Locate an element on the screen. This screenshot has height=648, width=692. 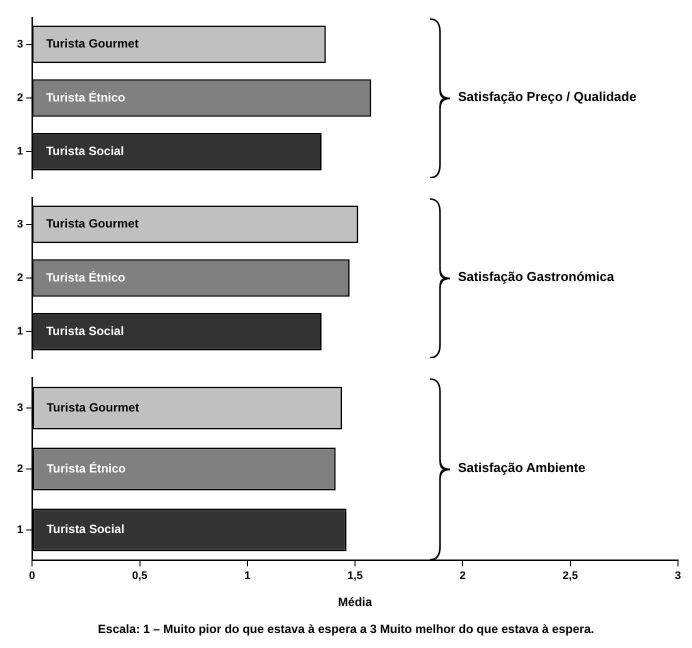
x-tick-label: 3 is located at coordinates (678, 576).